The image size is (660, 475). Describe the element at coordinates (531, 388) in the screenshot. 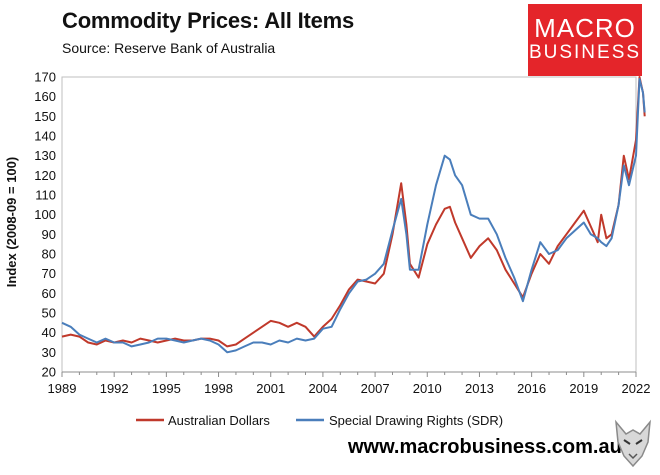

I see `x-tick-label: 2016` at that location.